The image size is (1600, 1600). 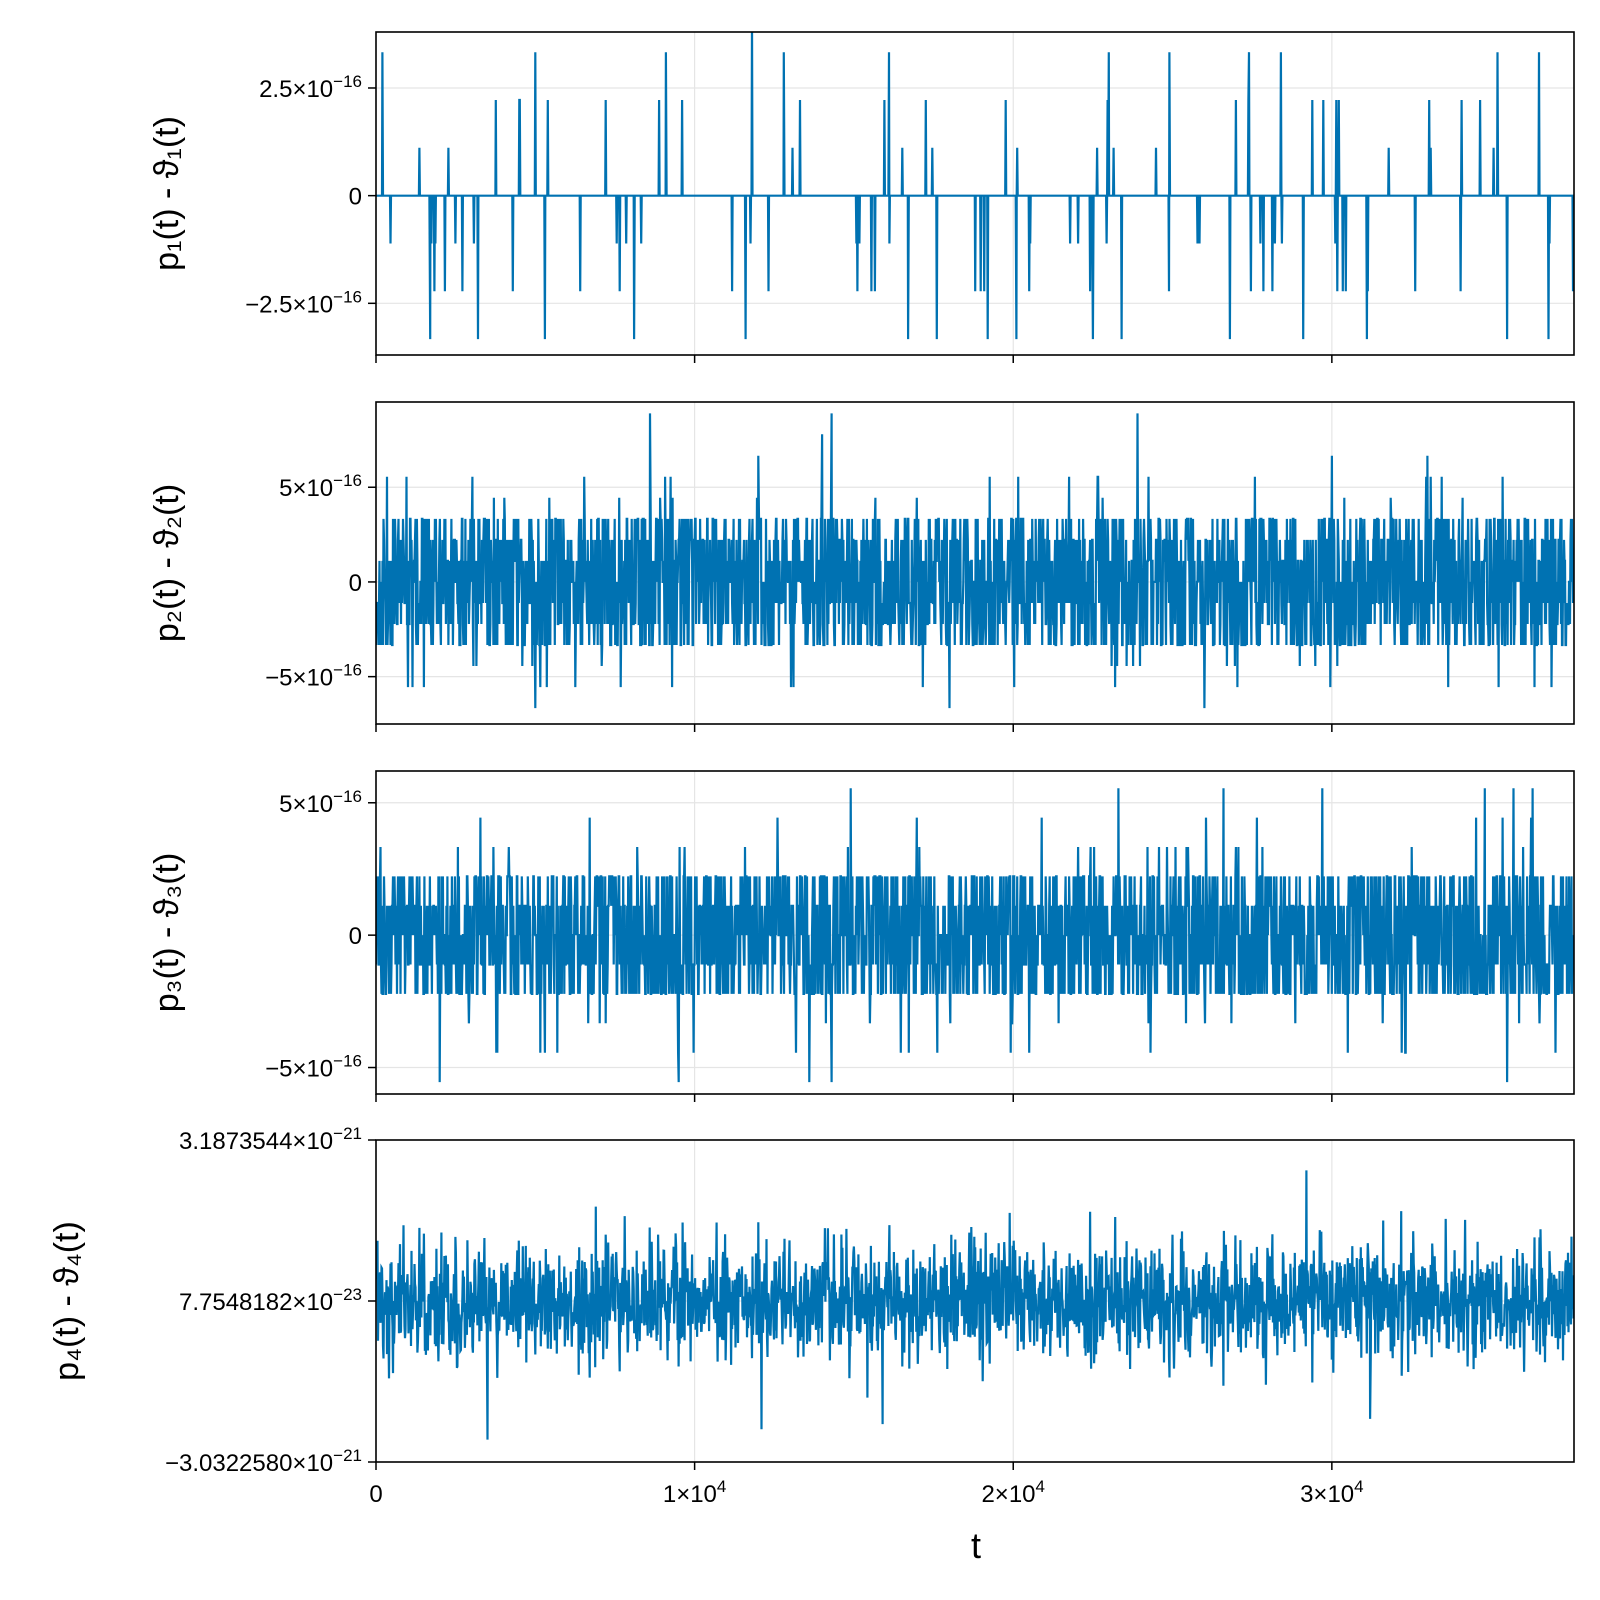 I want to click on y-tick-label: 3.1873544×10⁻²¹, so click(x=270, y=1139).